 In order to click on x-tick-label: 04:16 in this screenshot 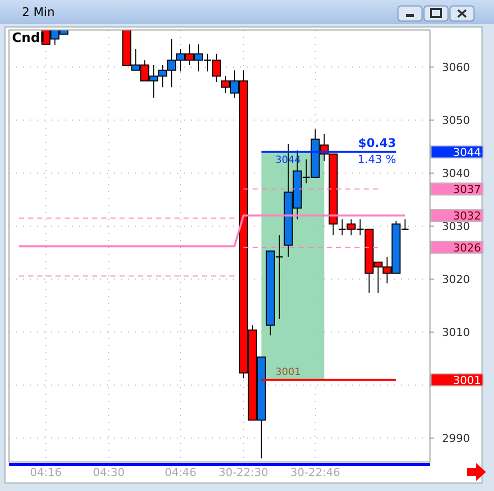, I will do `click(46, 472)`.